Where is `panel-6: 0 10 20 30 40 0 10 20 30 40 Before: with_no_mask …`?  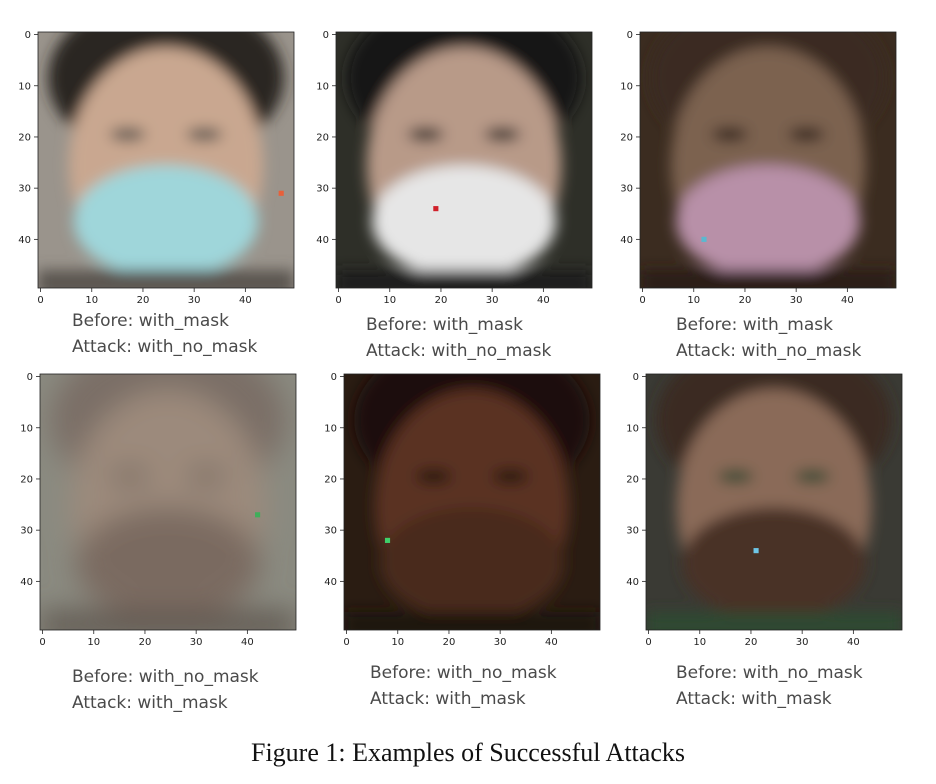
panel-6: 0 10 20 30 40 0 10 20 30 40 Before: with_no_mask … is located at coordinates (770, 538).